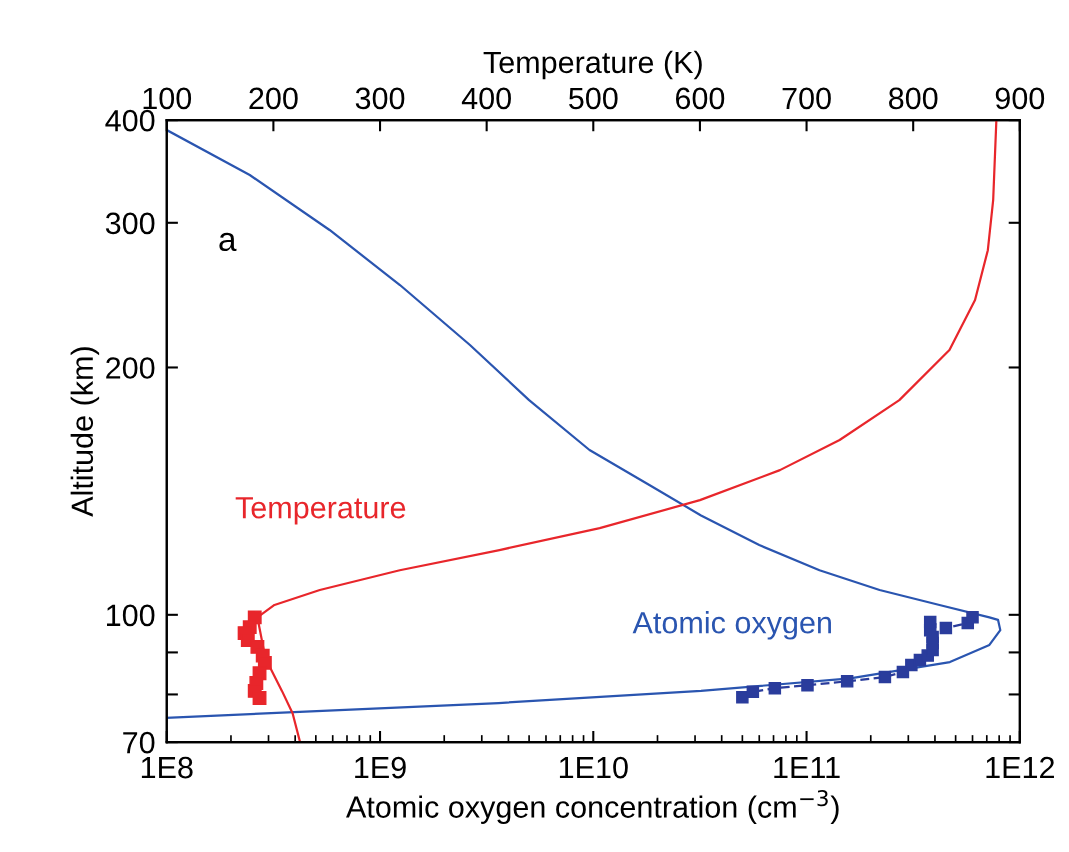 Image resolution: width=1069 pixels, height=852 pixels. Describe the element at coordinates (130, 120) in the screenshot. I see `y-tick-label: 400` at that location.